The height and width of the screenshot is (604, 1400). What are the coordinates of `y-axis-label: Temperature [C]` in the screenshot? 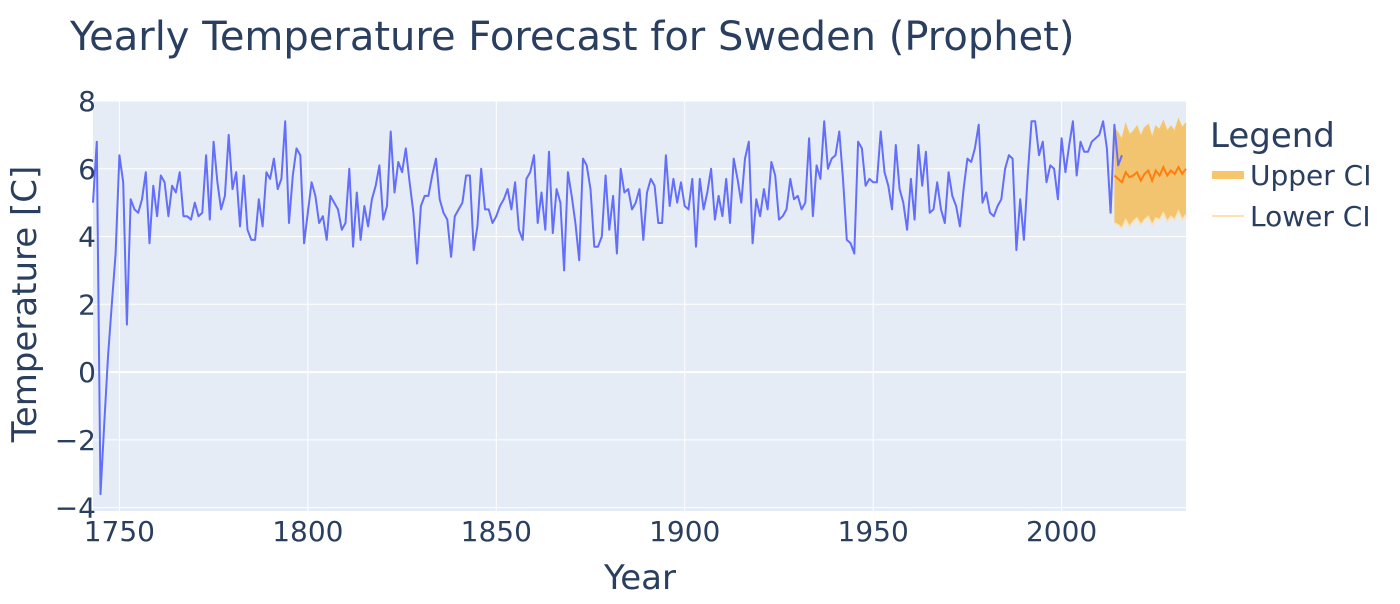 It's located at (25, 304).